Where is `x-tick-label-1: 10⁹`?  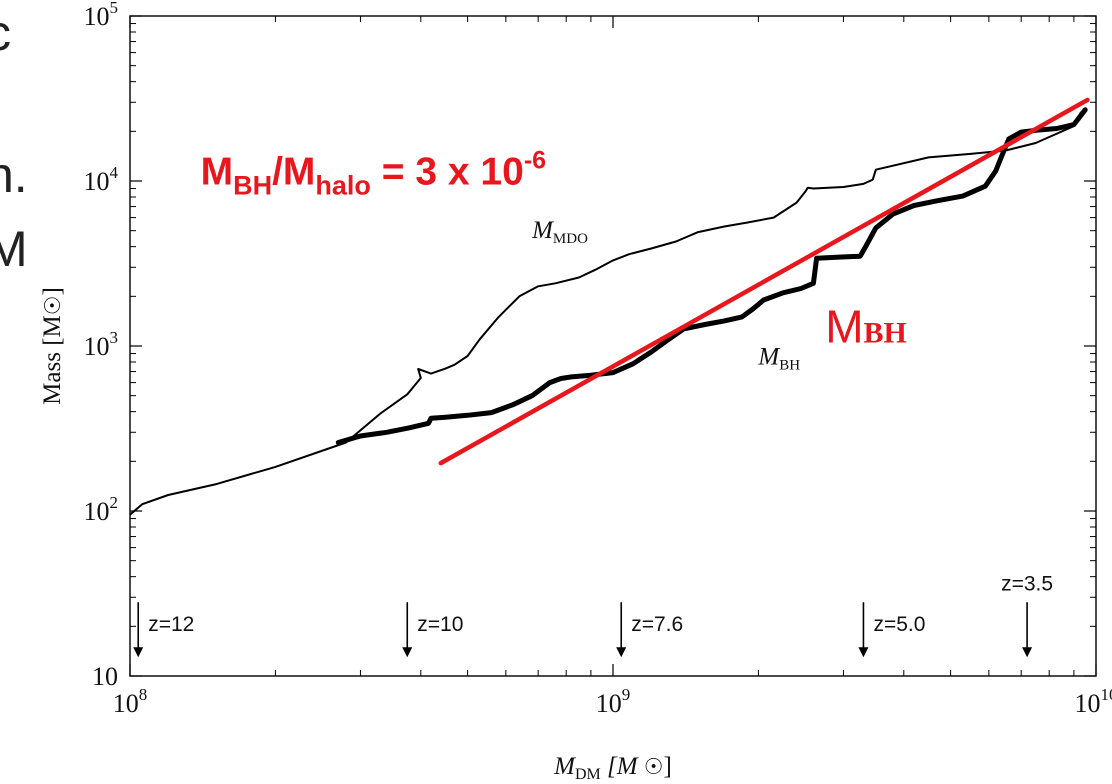
x-tick-label-1: 10⁹ is located at coordinates (613, 701).